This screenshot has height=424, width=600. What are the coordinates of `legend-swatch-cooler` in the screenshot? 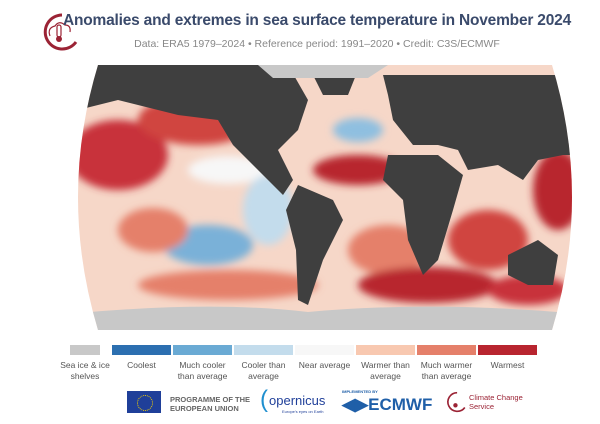 It's located at (263, 350).